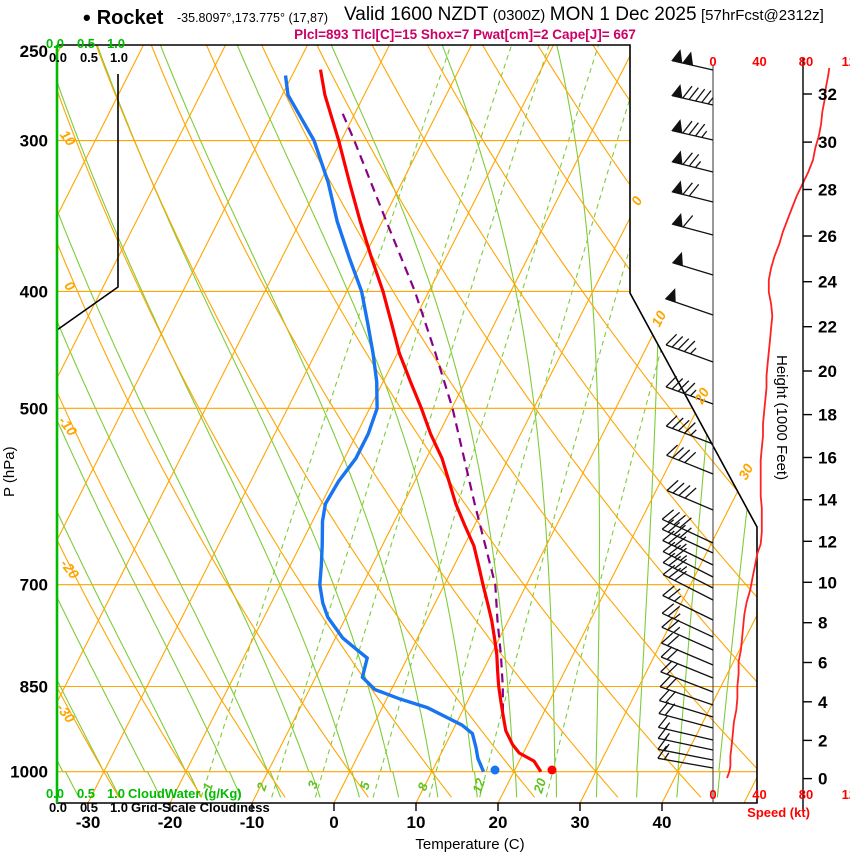  I want to click on speed-scale-labels: 0040408080120120Speed (kt), so click(779, 437).